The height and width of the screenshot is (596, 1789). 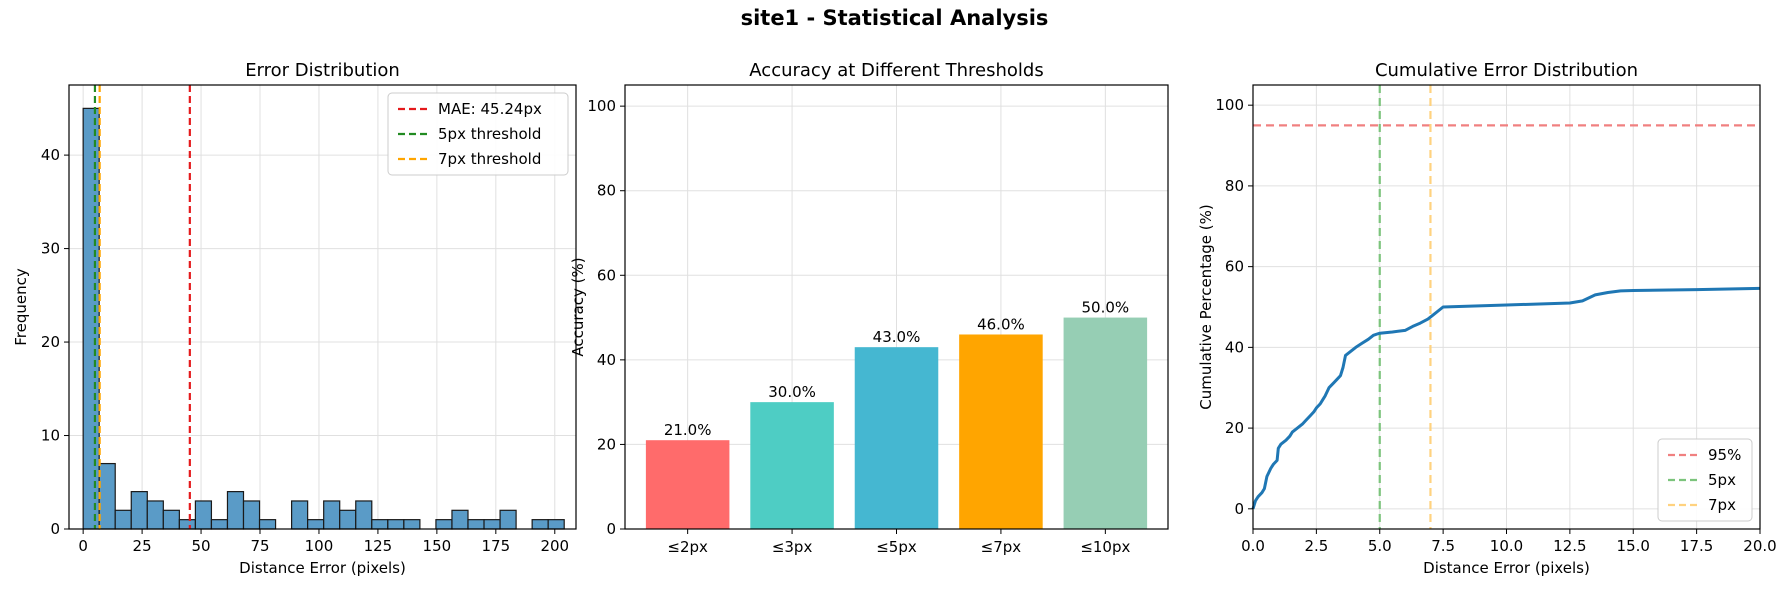 What do you see at coordinates (894, 18) in the screenshot?
I see `figure-title: site1 - Statistical Analysis` at bounding box center [894, 18].